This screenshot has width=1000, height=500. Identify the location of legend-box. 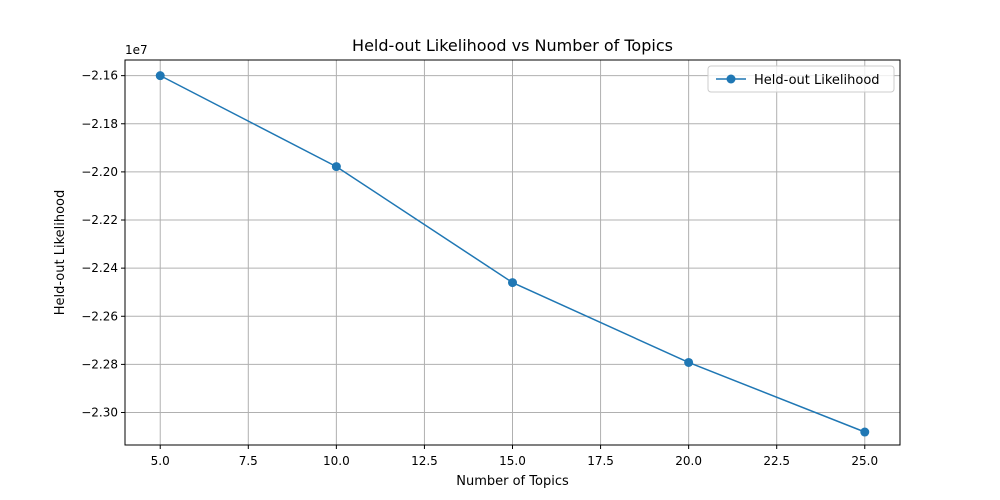
(801, 79).